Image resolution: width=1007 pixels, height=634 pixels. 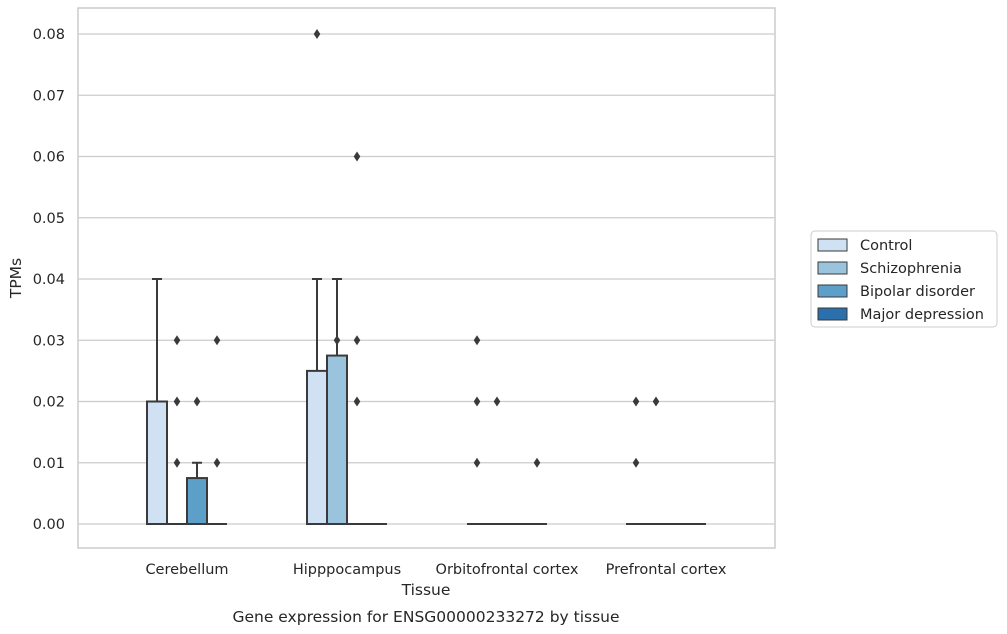 I want to click on legend-frame, so click(x=904, y=279).